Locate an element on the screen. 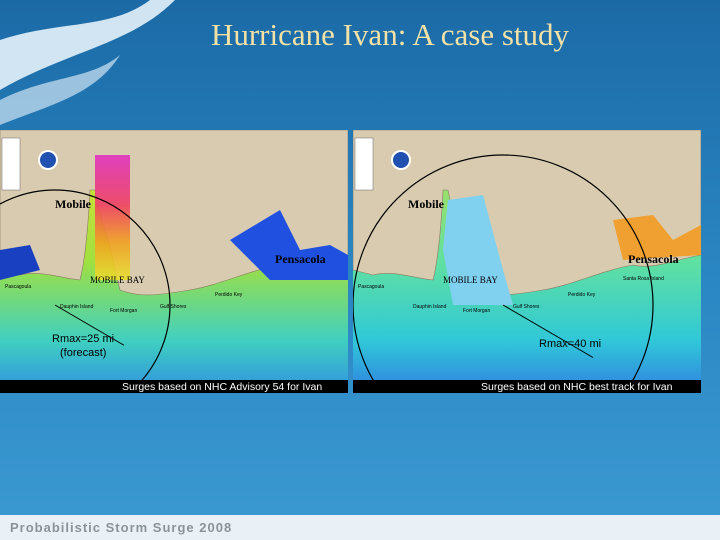 The image size is (720, 540). surge-plume is located at coordinates (112, 217).